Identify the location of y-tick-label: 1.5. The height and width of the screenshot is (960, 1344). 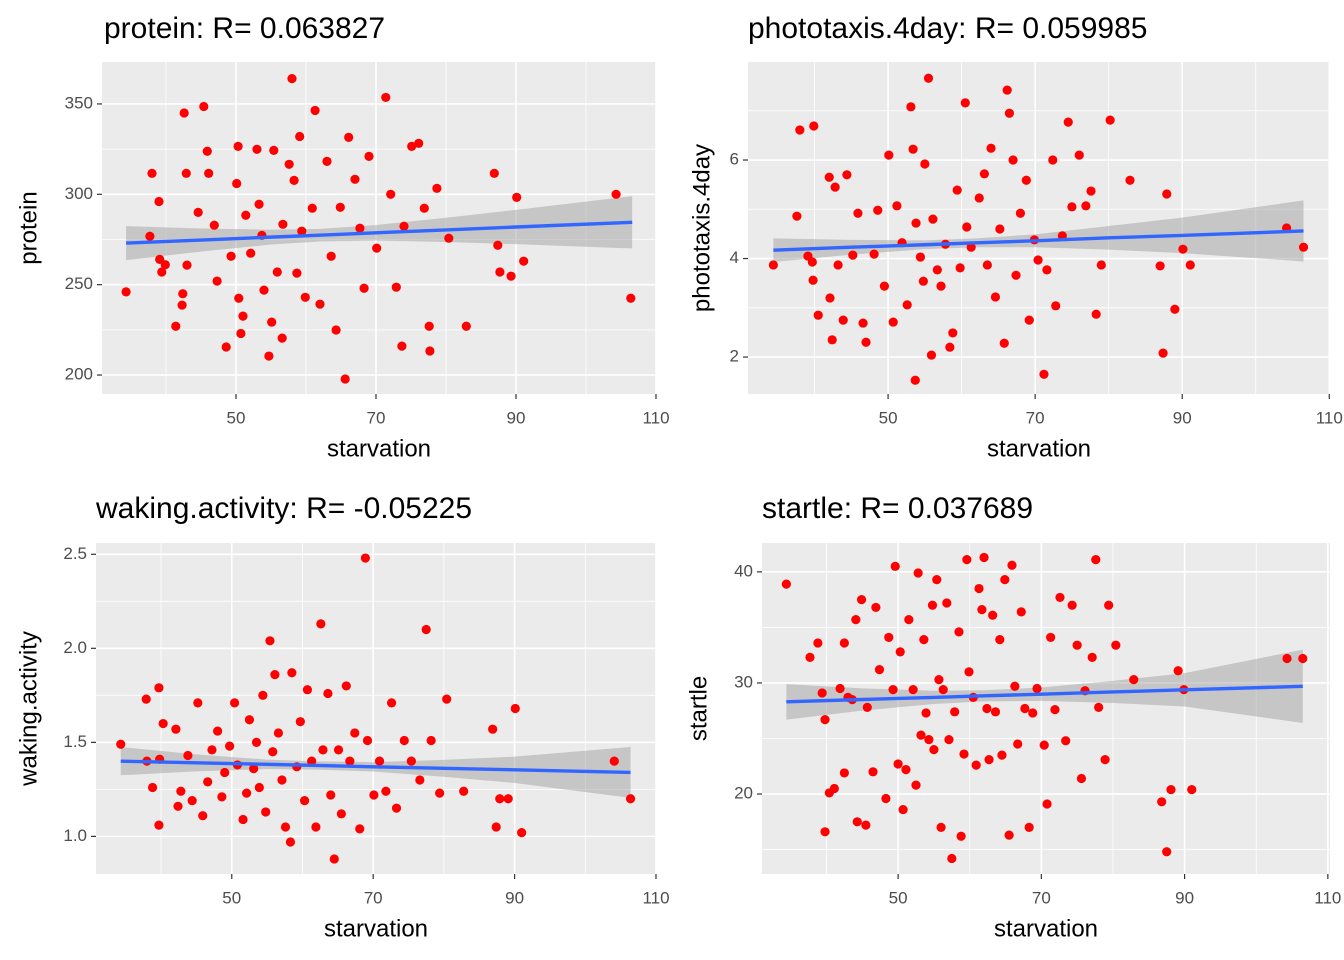
(75, 741).